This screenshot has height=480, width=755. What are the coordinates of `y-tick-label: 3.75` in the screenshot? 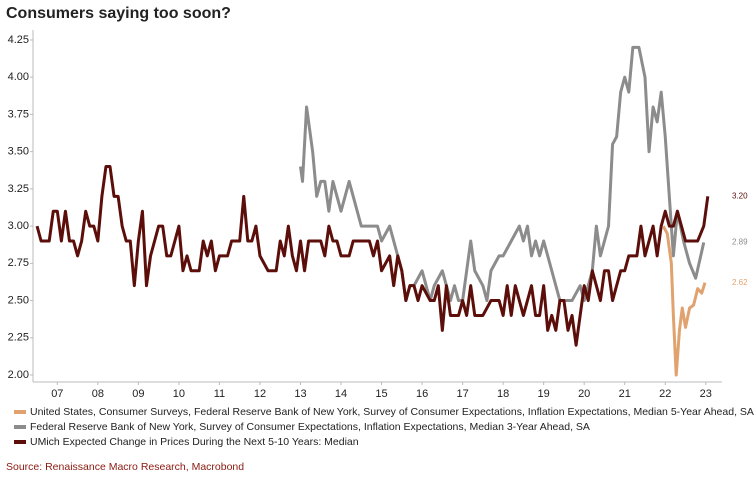 It's located at (18, 114).